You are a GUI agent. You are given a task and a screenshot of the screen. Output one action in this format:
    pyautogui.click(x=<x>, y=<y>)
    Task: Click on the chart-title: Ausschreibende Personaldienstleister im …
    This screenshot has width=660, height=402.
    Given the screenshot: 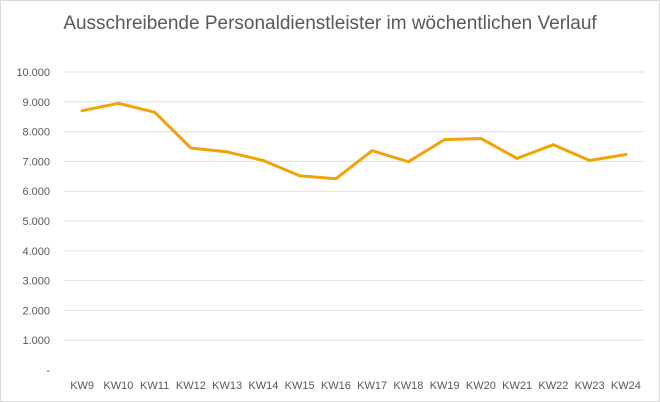 What is the action you would take?
    pyautogui.click(x=330, y=23)
    